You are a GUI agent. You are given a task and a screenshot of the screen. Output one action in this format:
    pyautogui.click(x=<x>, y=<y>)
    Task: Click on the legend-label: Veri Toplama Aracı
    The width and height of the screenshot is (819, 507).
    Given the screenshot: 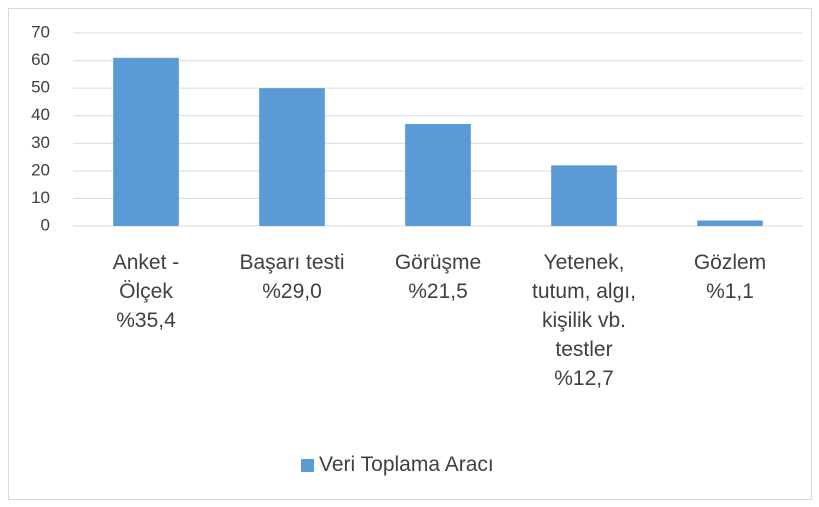 What is the action you would take?
    pyautogui.click(x=406, y=464)
    